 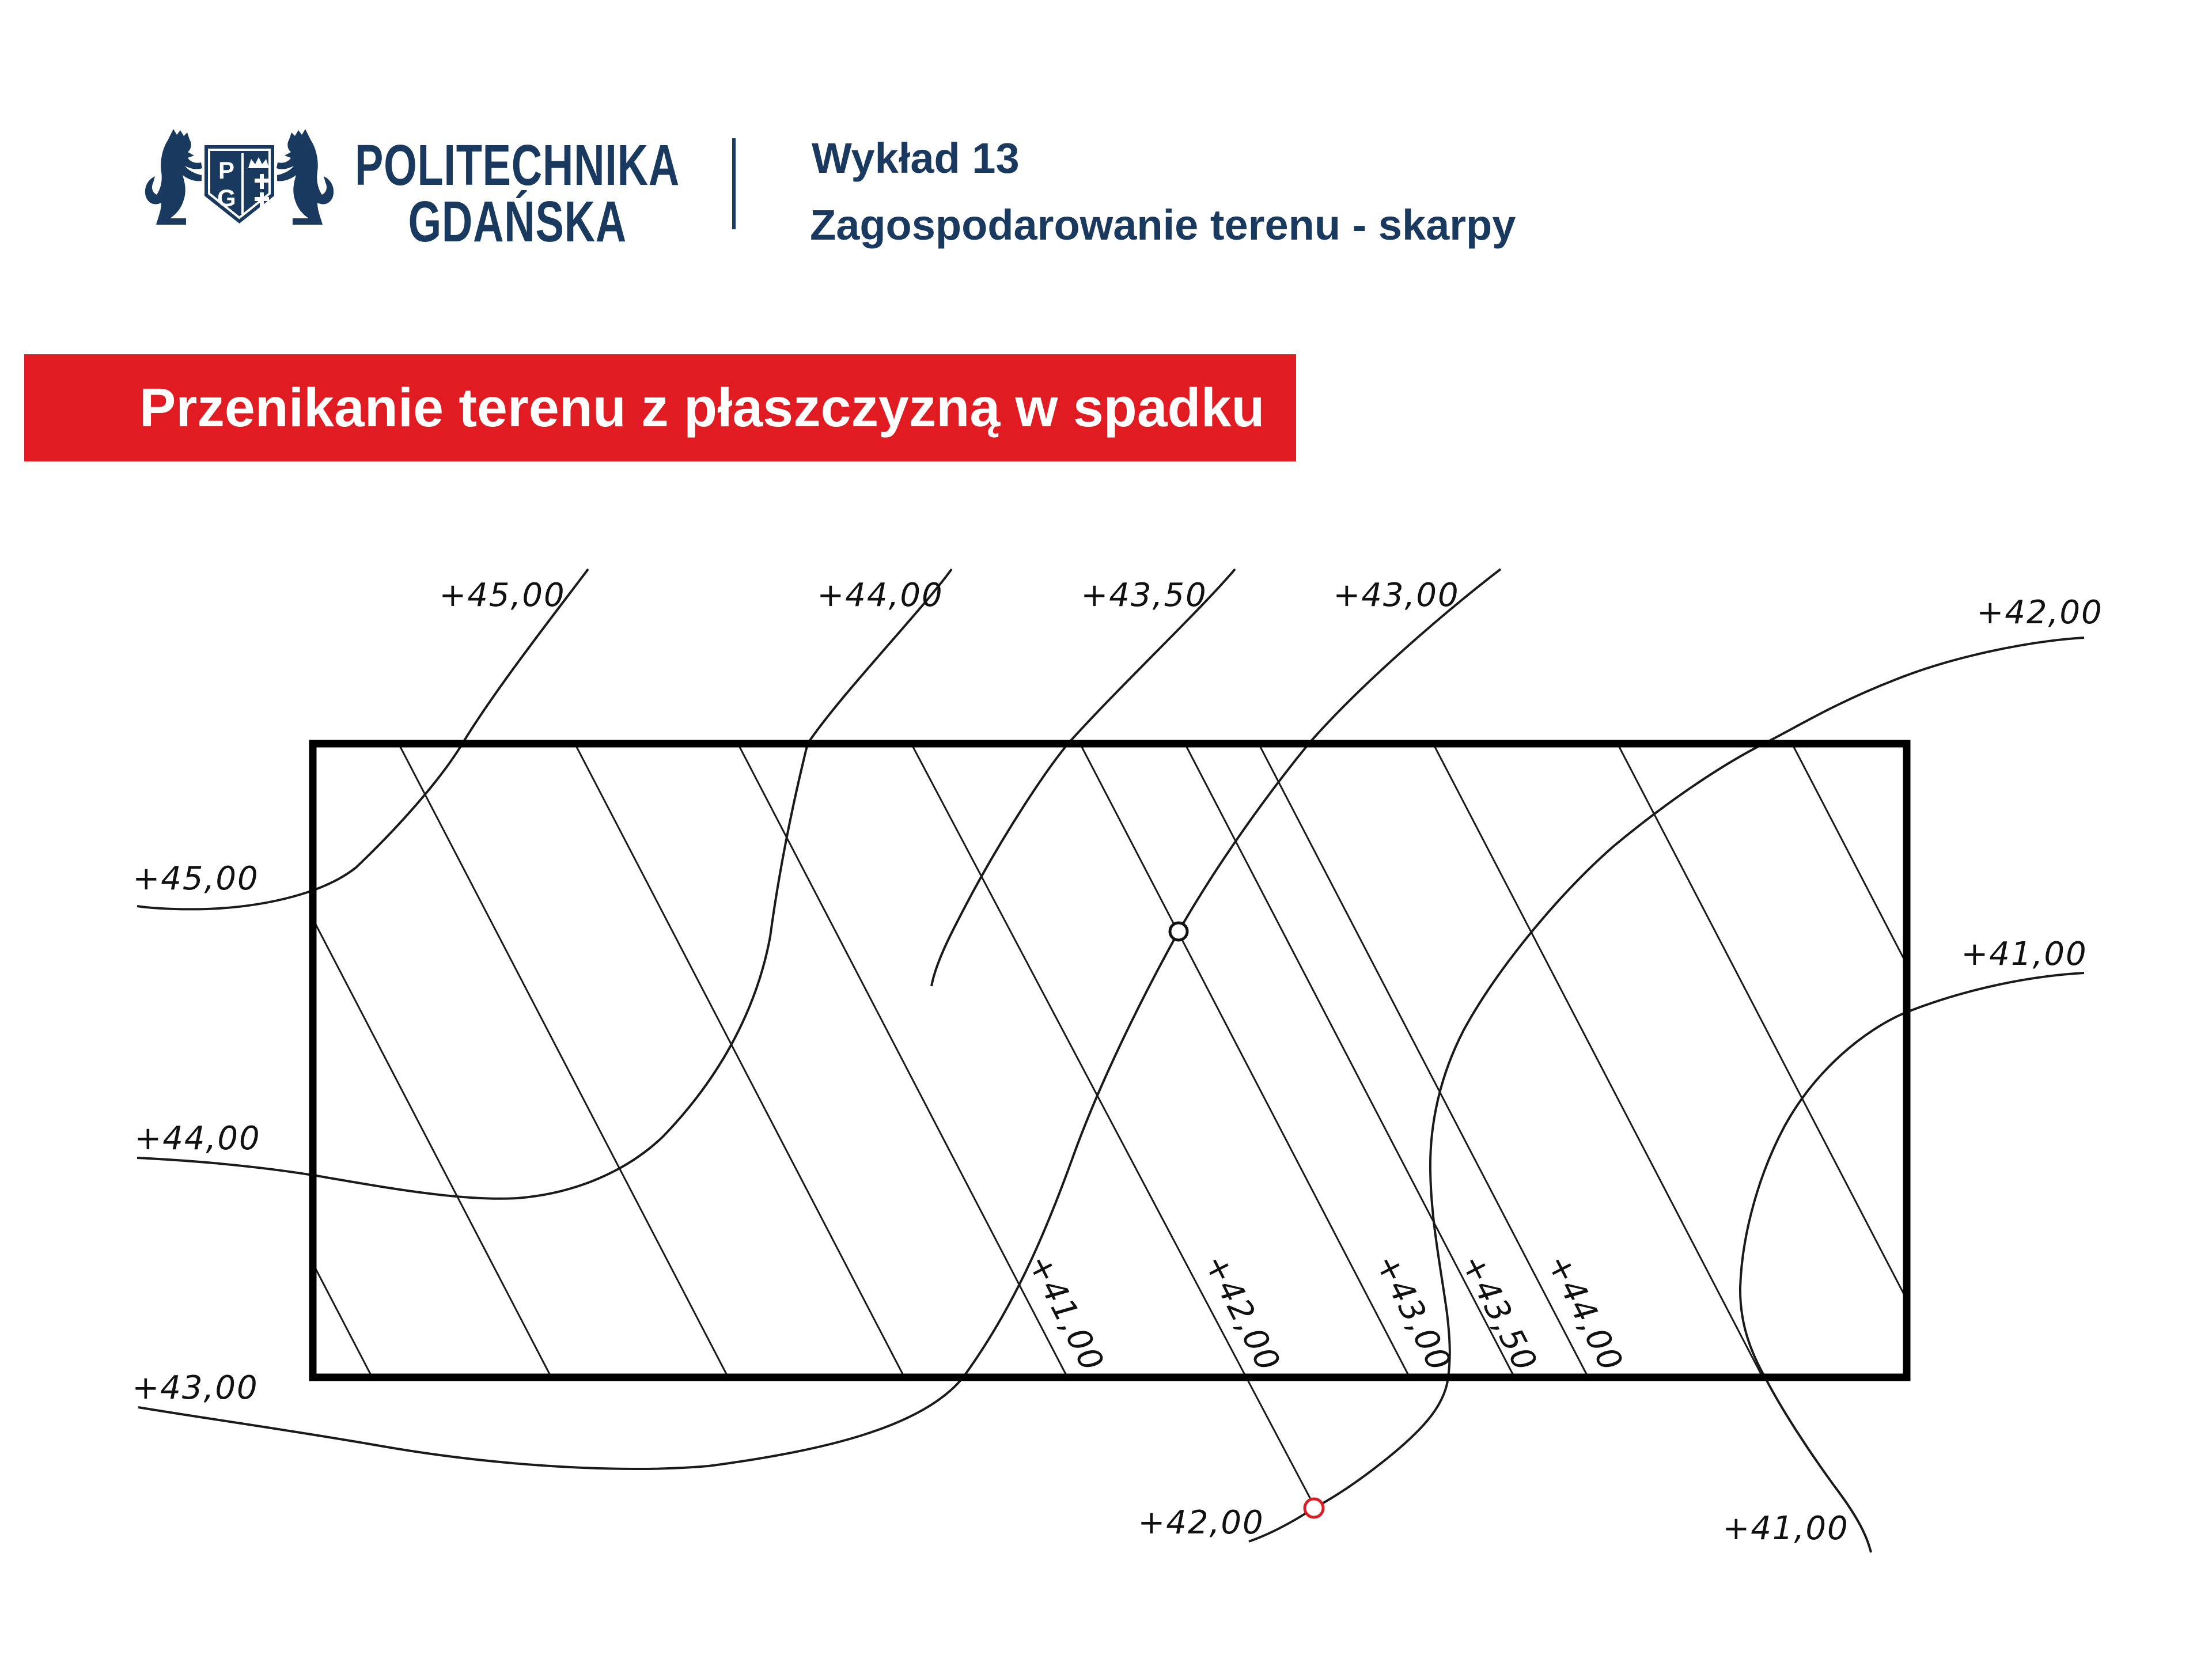 I want to click on contour-label-bottom: +41,00, so click(x=1785, y=1528).